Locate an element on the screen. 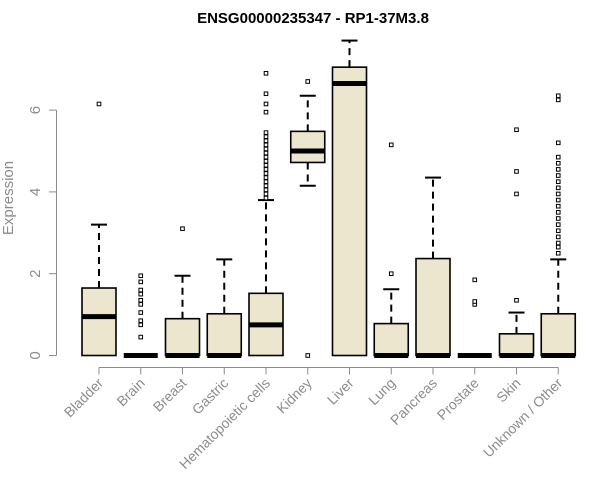  x-tick-label: Prostate is located at coordinates (458, 399).